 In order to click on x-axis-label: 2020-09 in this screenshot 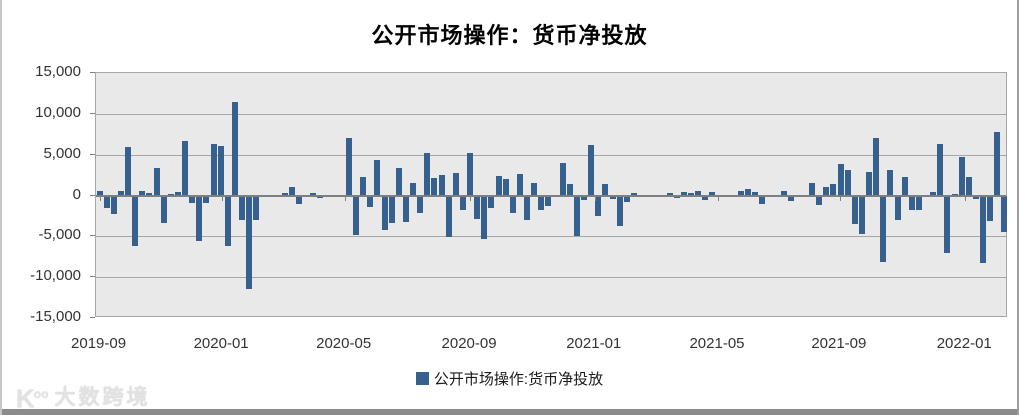, I will do `click(469, 343)`.